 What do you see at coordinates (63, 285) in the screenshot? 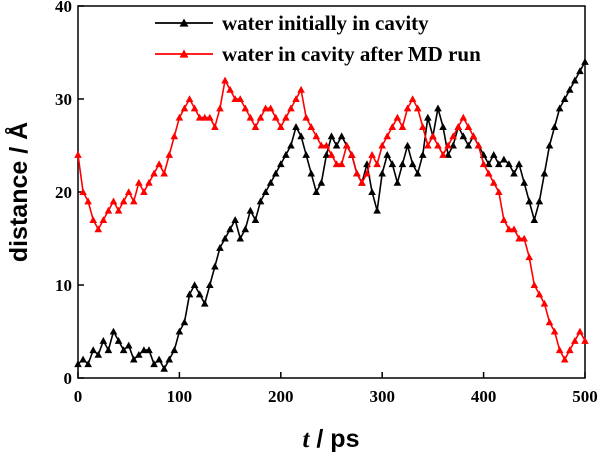
I see `y-tick-label: 10` at bounding box center [63, 285].